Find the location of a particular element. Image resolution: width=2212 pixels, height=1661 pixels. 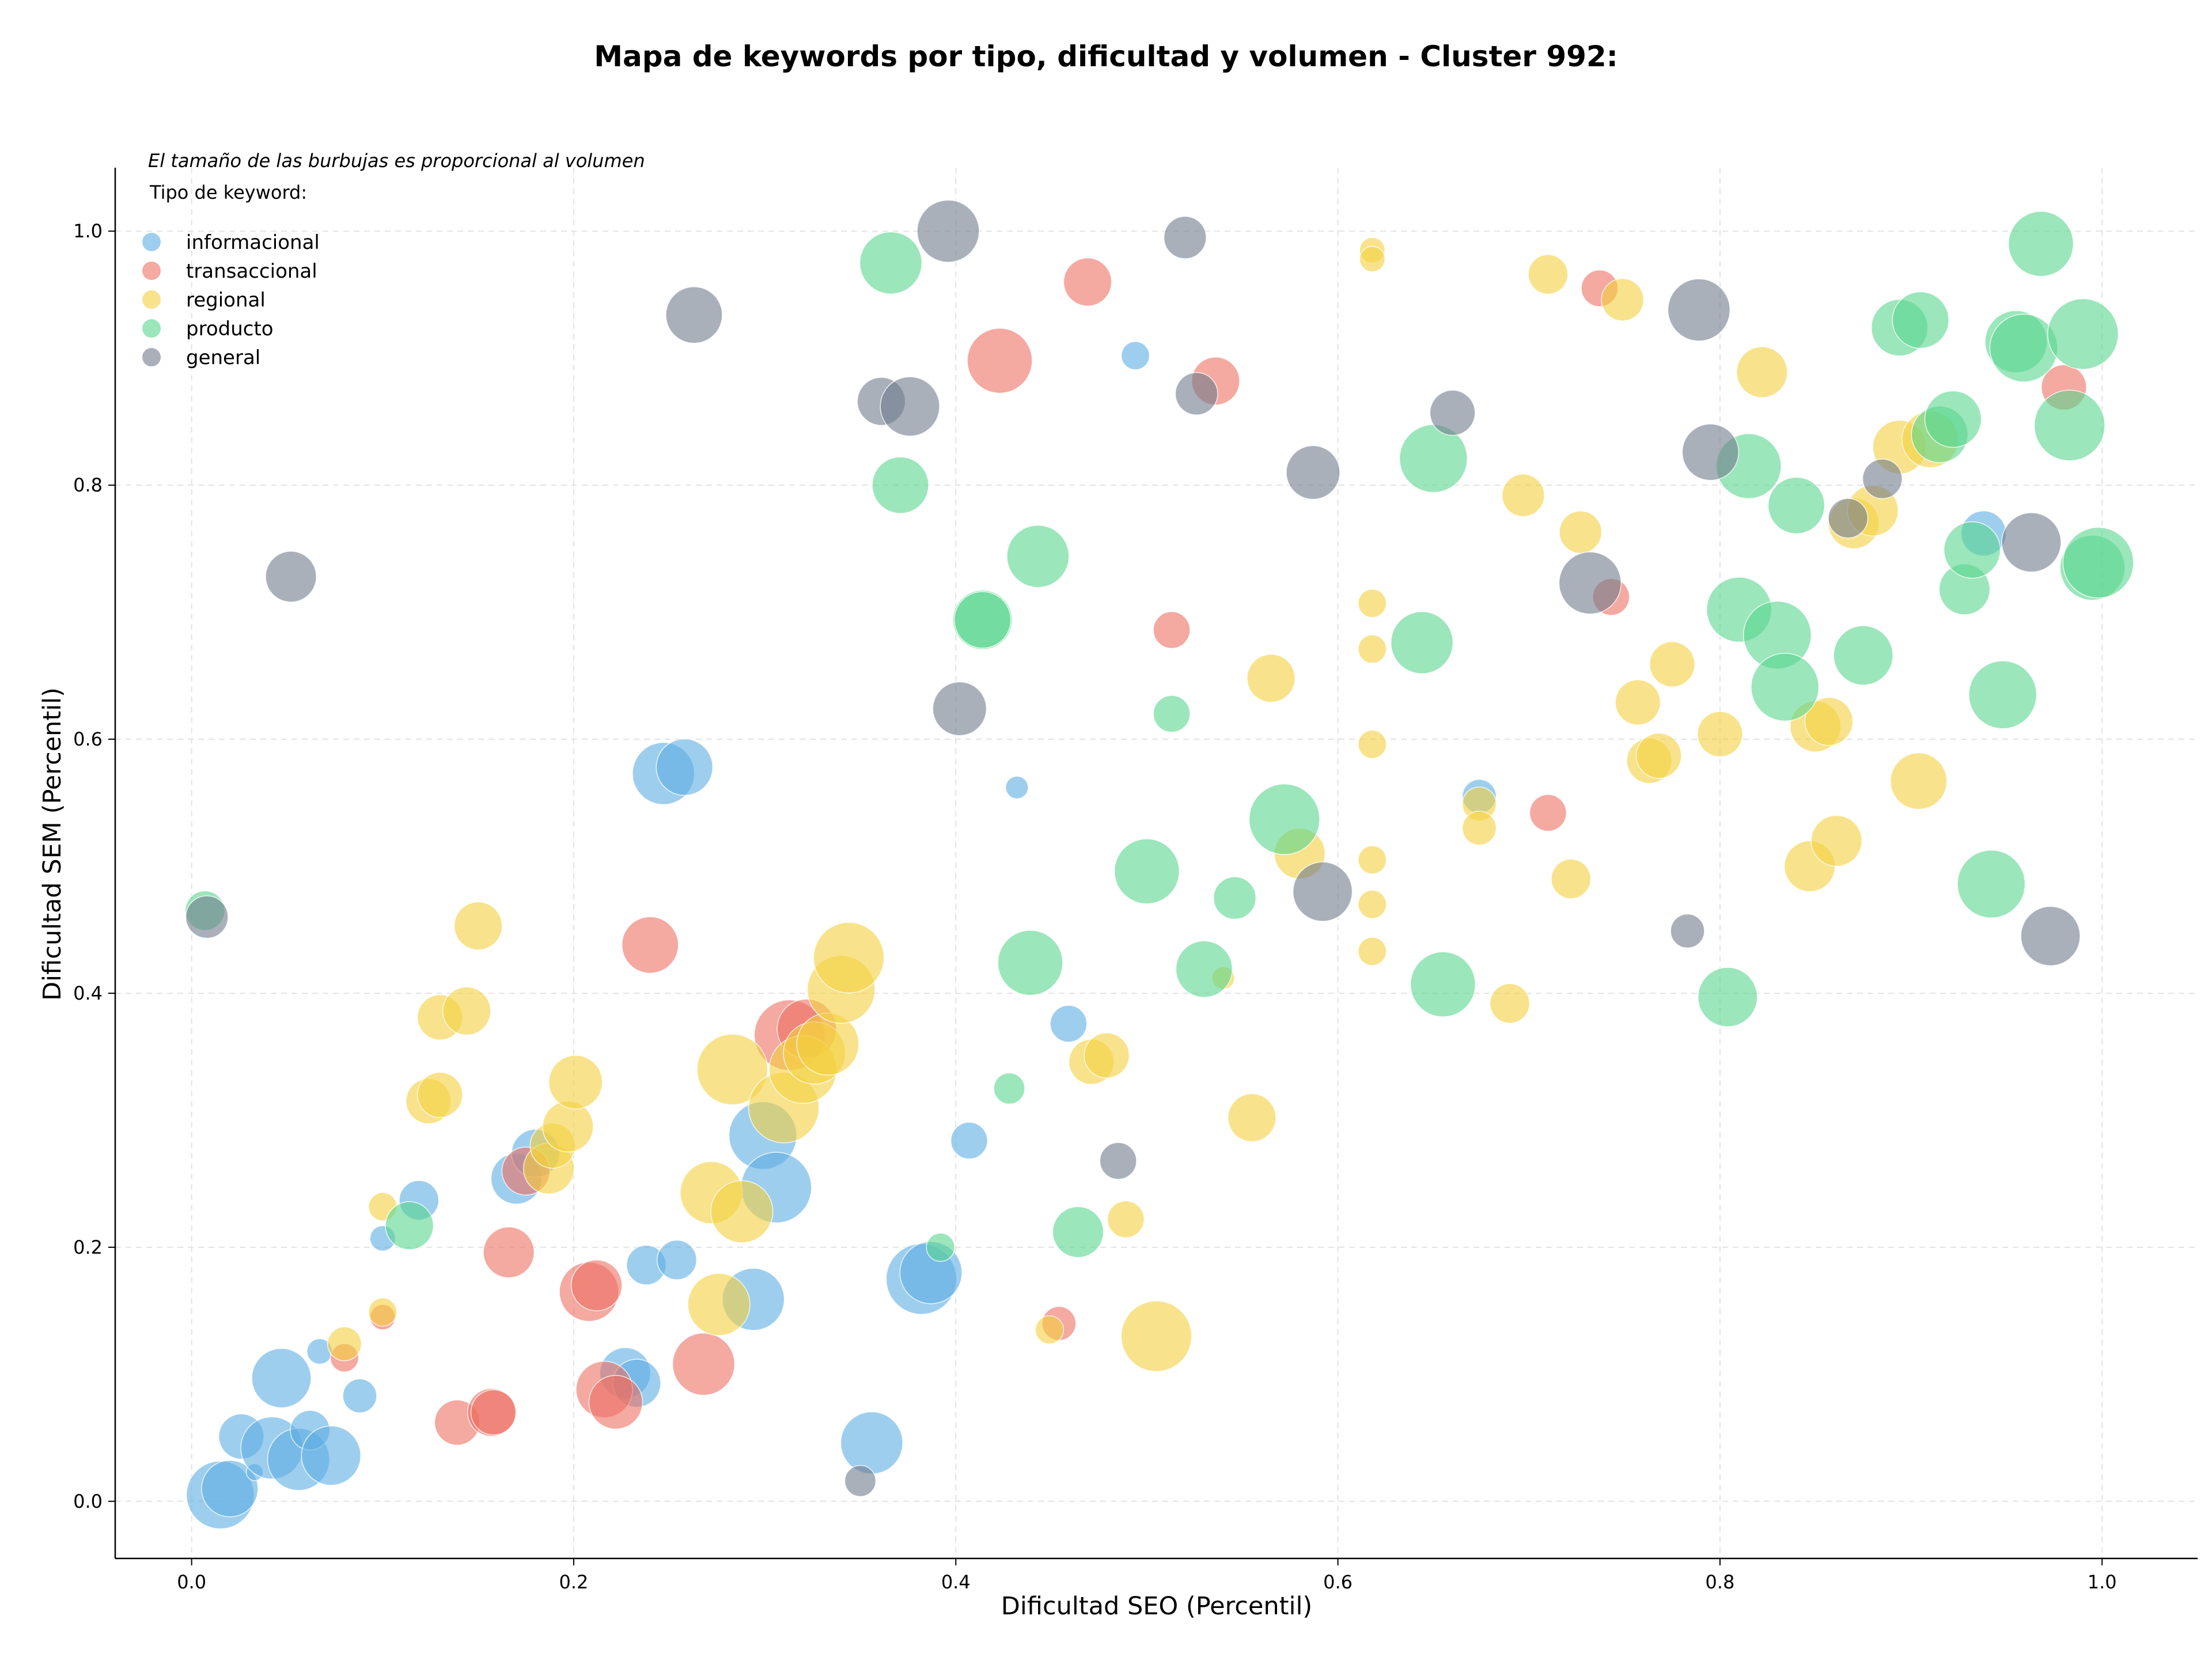

y-axis-label: Dificultad SEM (Percentil) is located at coordinates (52, 844).